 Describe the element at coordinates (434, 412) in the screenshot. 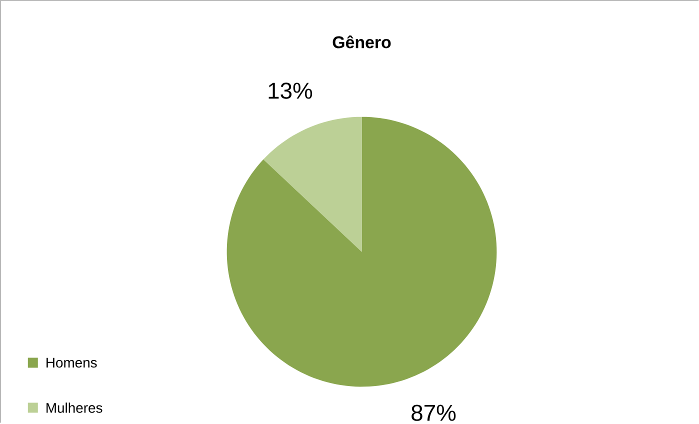

I see `data-label: 87%` at that location.